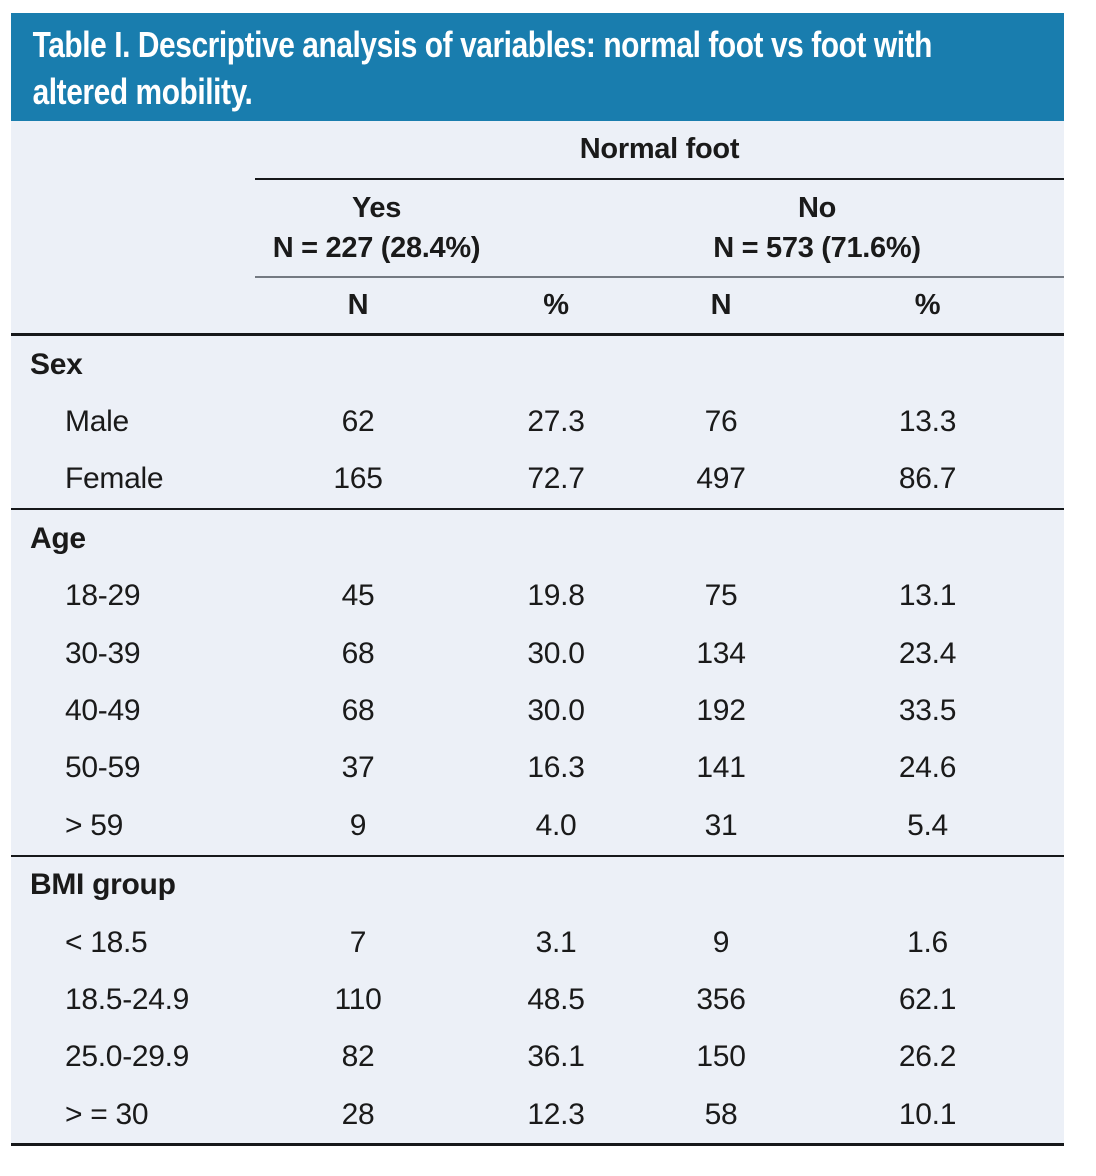  Describe the element at coordinates (556, 422) in the screenshot. I see `value-cell: 27.3` at that location.